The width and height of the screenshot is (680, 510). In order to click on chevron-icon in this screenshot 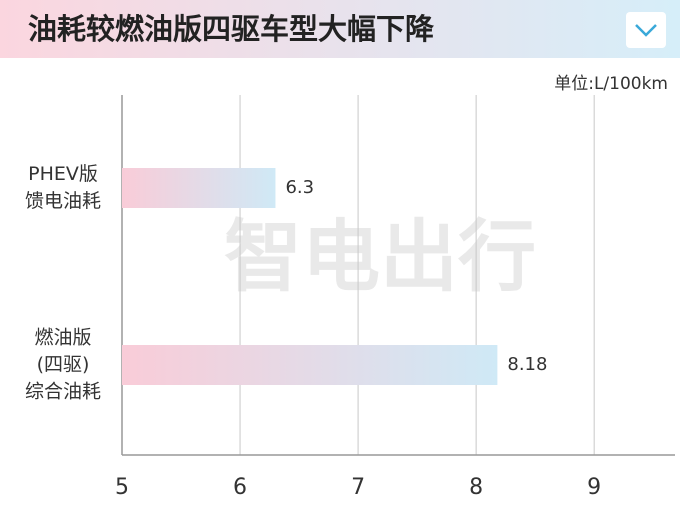, I will do `click(646, 30)`.